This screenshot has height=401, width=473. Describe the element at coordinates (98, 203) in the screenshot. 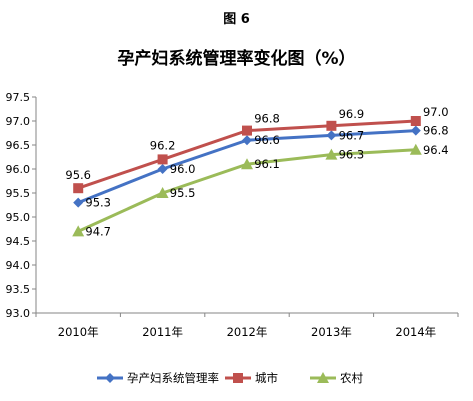

I see `data-label: 95.3` at that location.